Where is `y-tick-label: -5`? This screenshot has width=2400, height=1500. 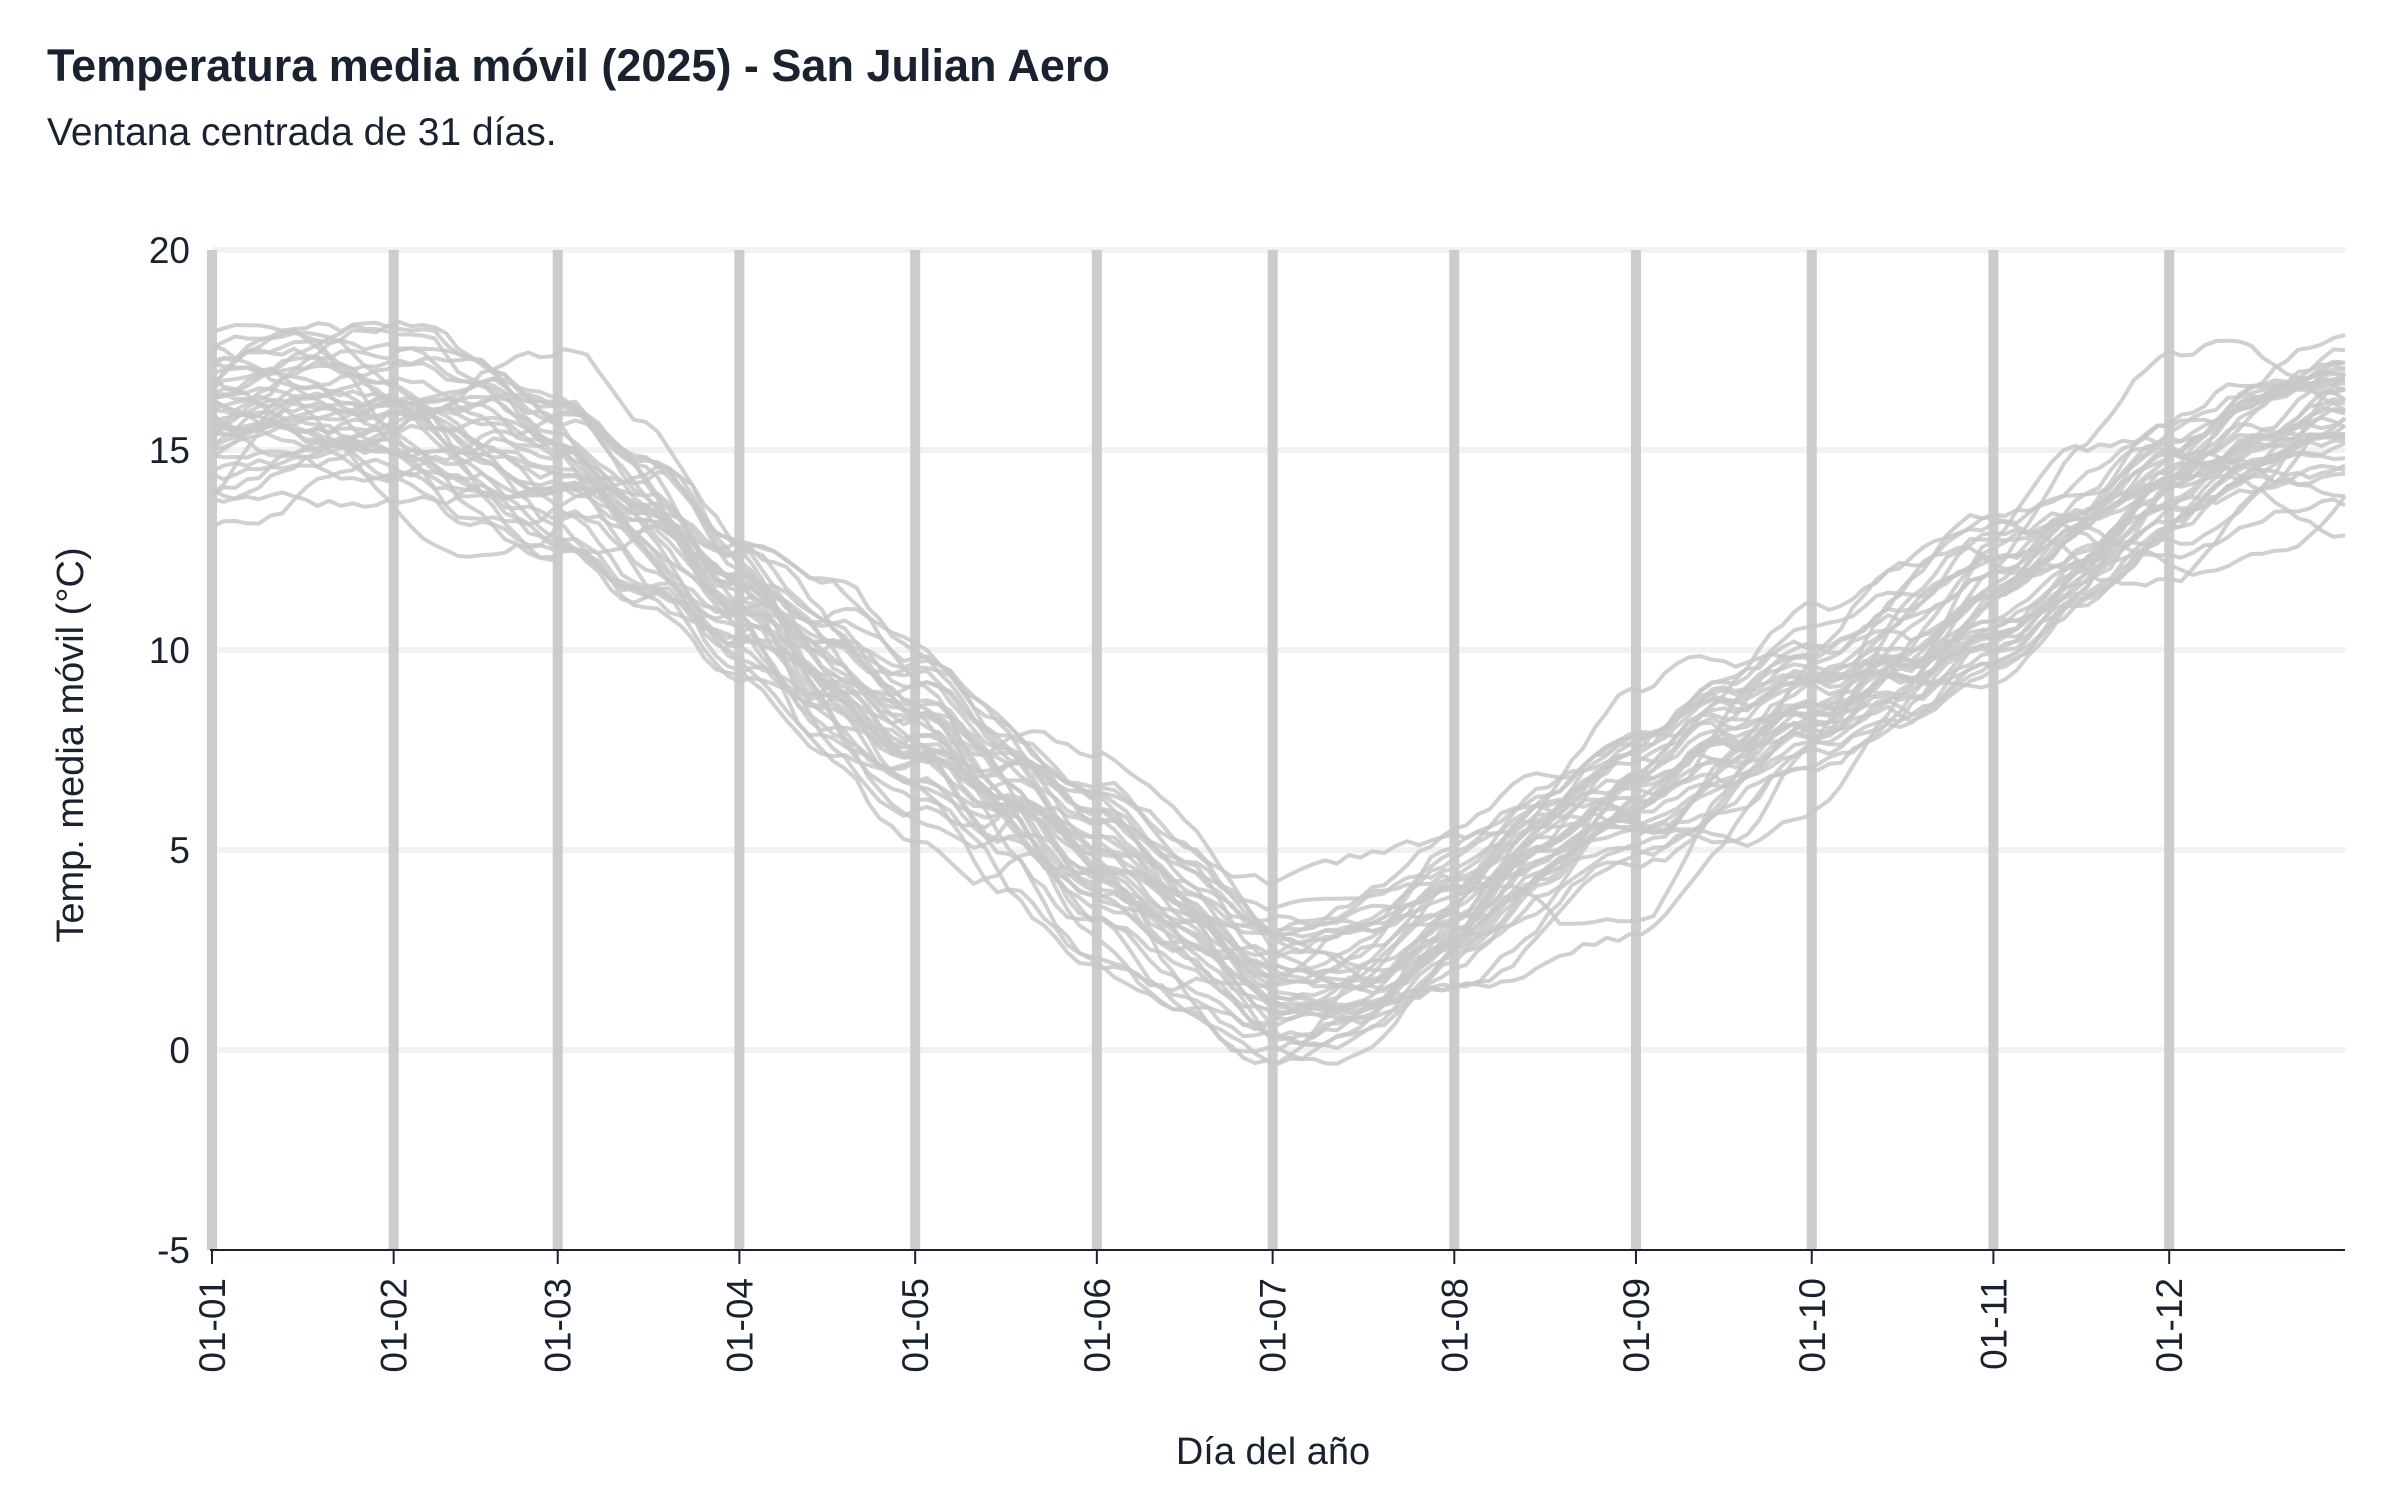
y-tick-label: -5 is located at coordinates (173, 1250).